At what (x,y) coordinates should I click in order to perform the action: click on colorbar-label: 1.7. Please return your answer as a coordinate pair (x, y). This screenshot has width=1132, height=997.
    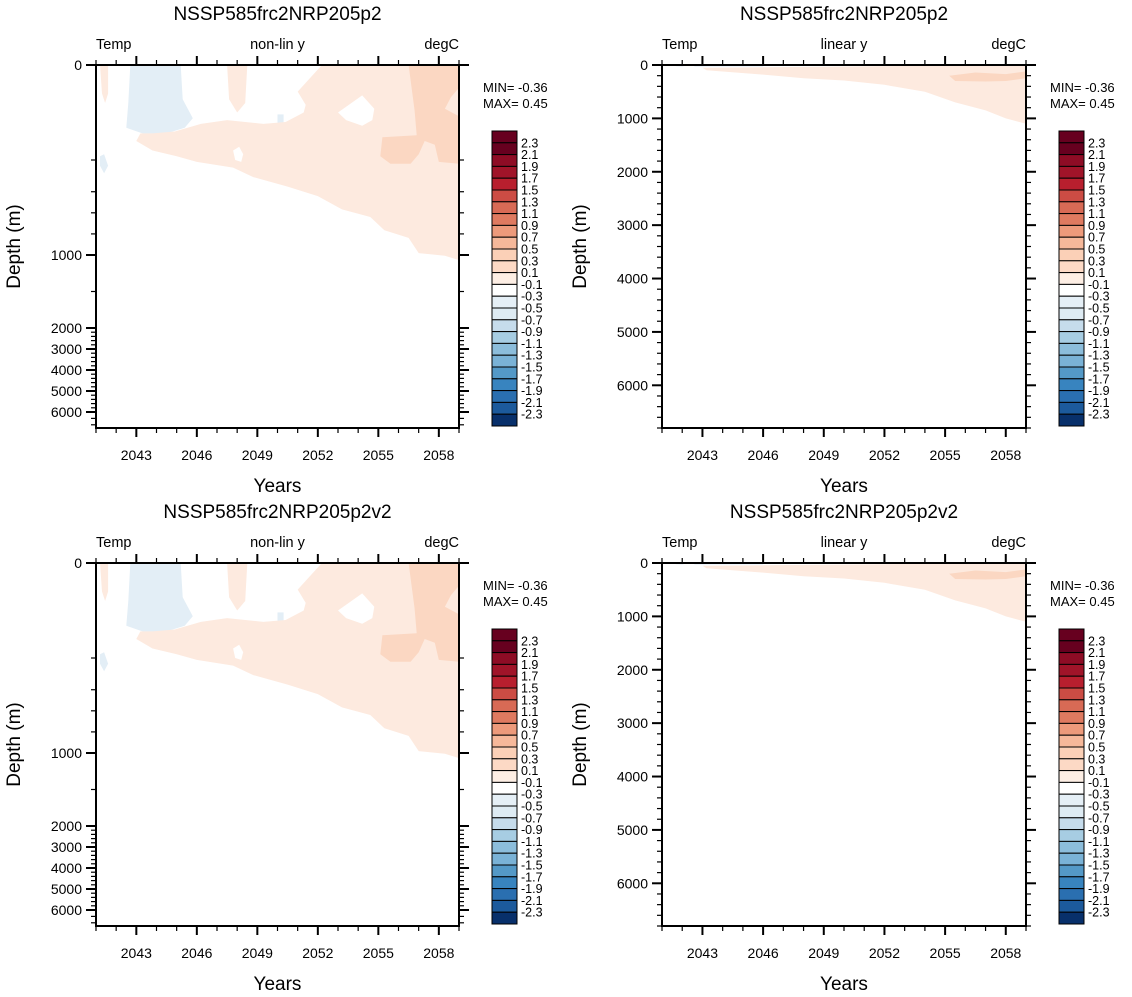
    Looking at the image, I should click on (1096, 677).